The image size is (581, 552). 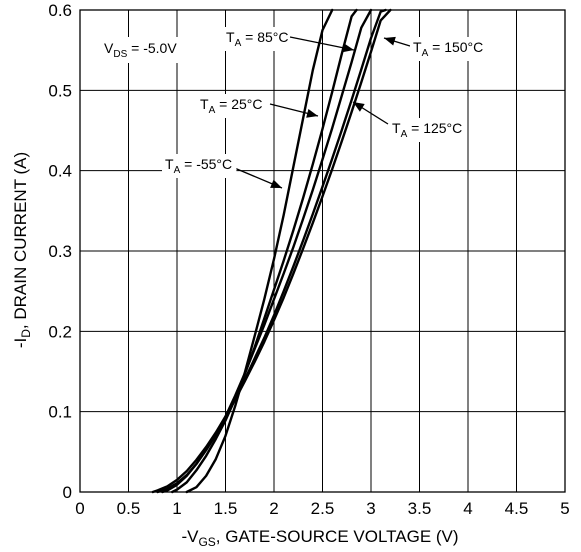 I want to click on x-tick-label: 0.5, so click(x=129, y=508).